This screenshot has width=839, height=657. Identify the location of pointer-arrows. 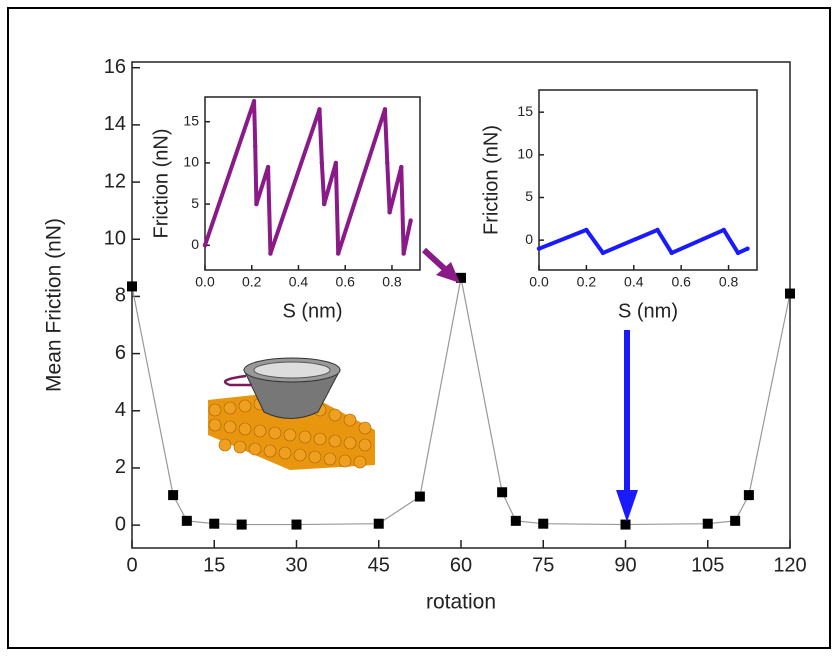
(529, 384).